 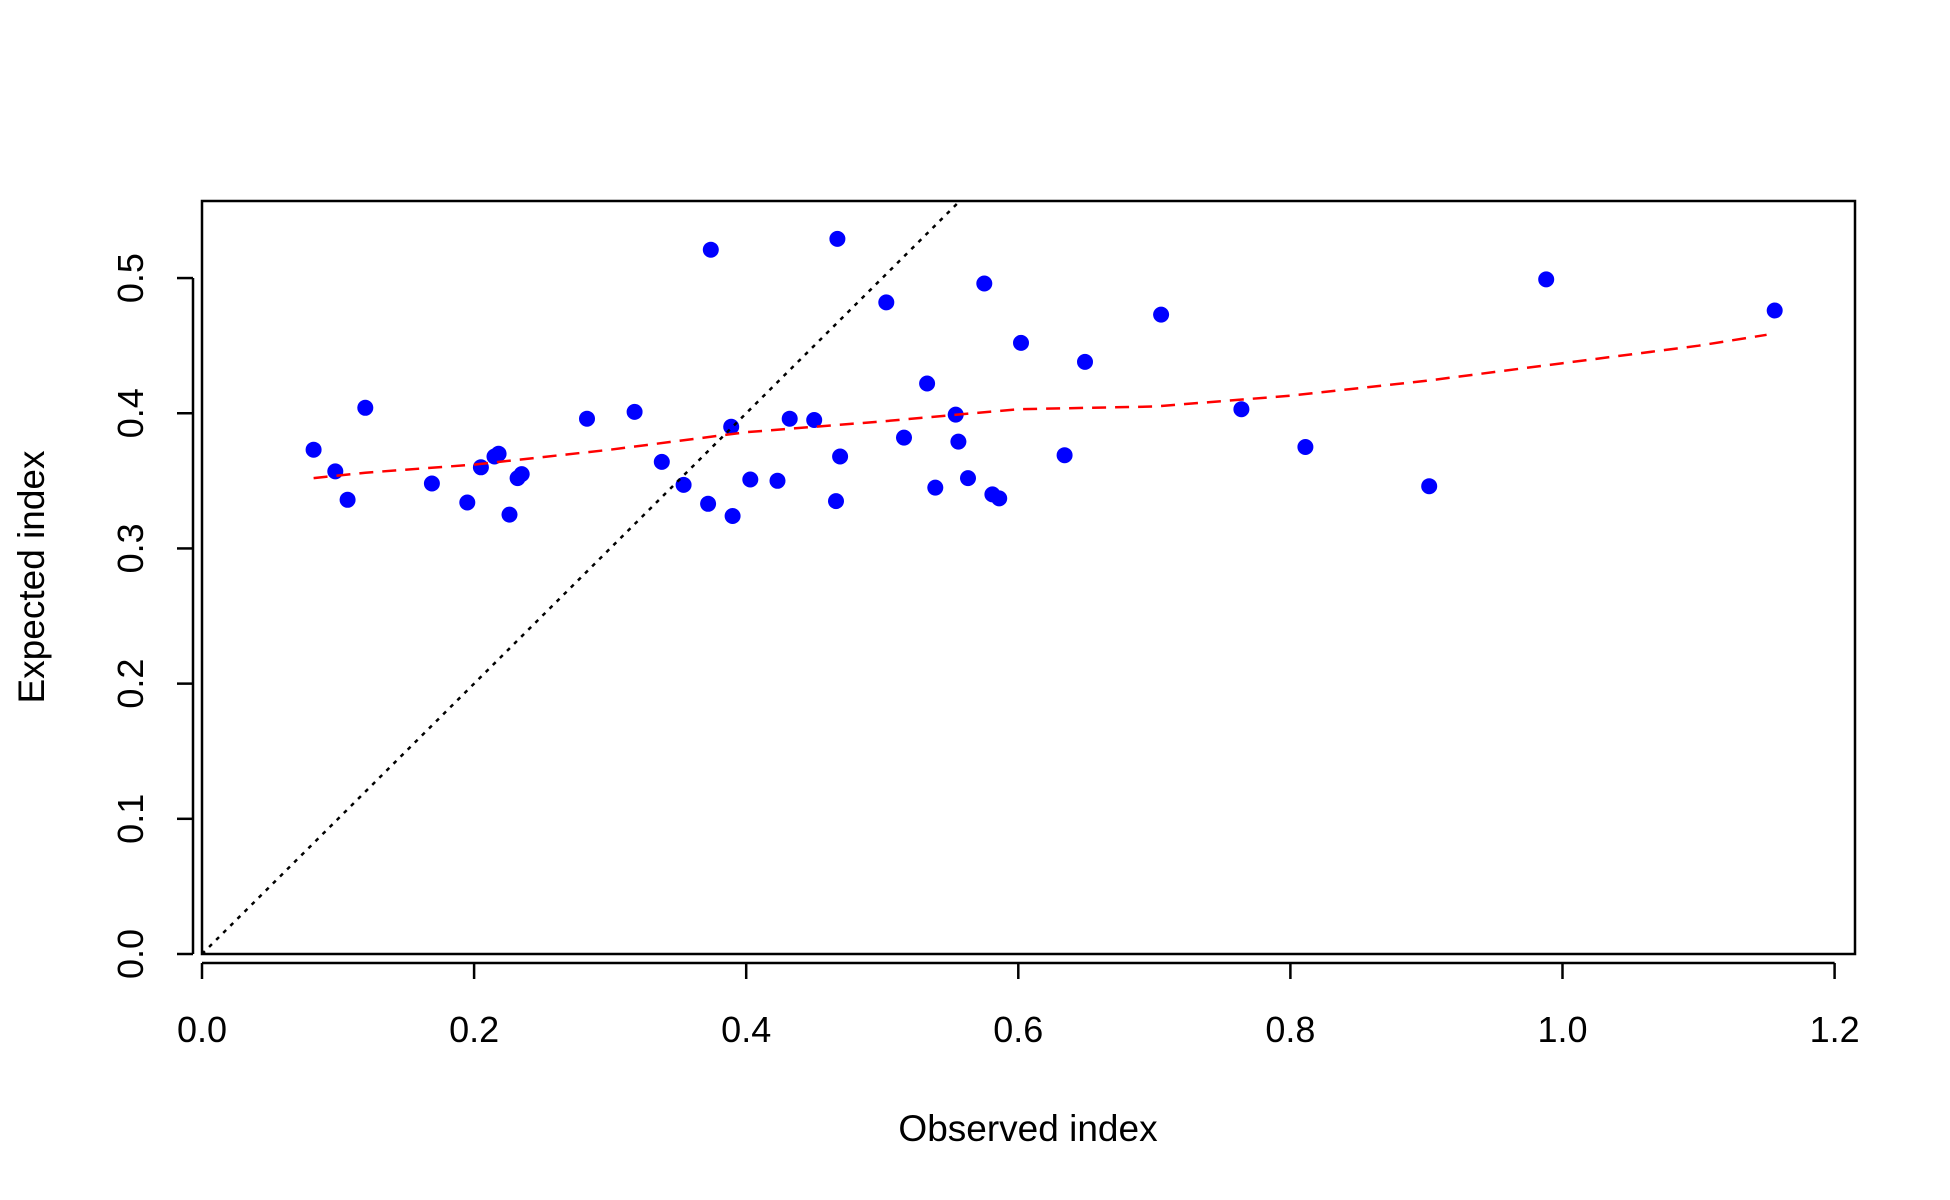 I want to click on y-tick-label: 0.2, so click(x=130, y=684).